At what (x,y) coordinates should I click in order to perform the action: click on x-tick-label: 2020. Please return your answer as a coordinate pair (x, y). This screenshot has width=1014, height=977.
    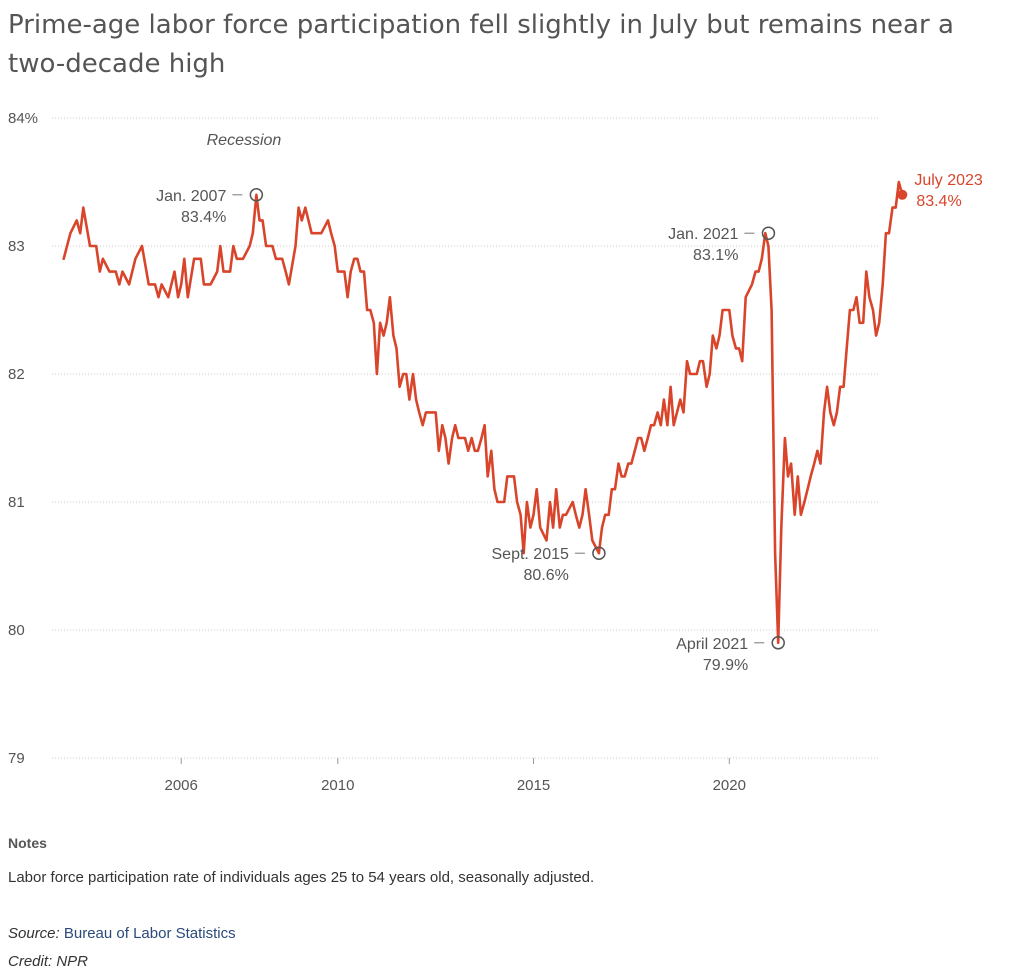
    Looking at the image, I should click on (729, 785).